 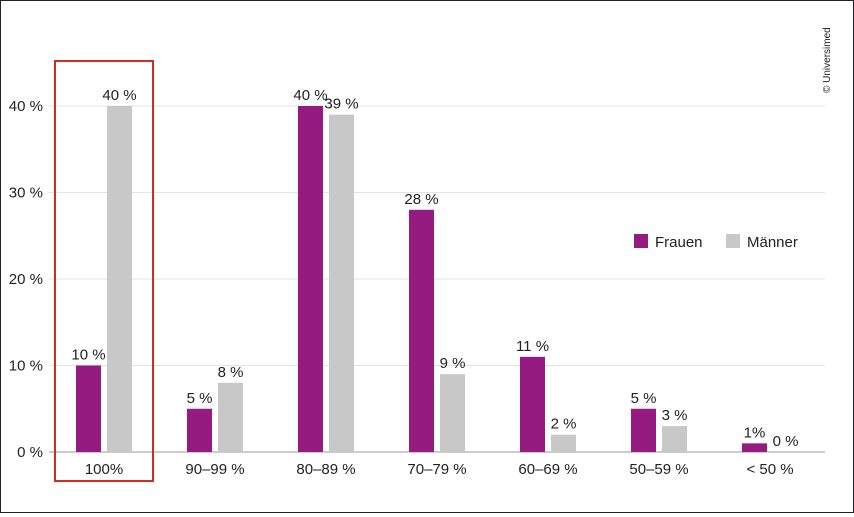 What do you see at coordinates (214, 469) in the screenshot?
I see `x-tick-label: 90–99 %` at bounding box center [214, 469].